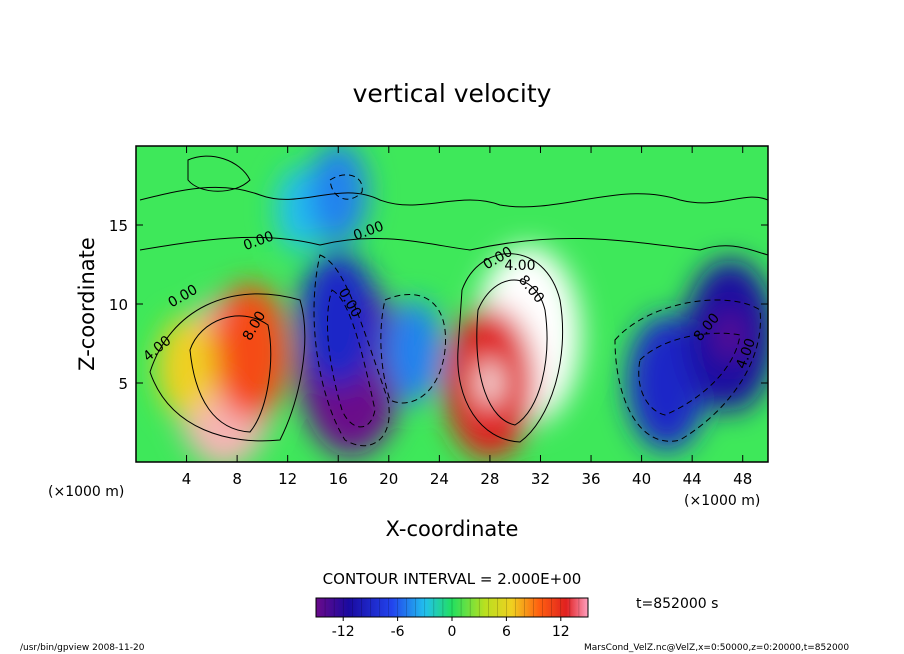 This screenshot has width=904, height=654. What do you see at coordinates (82, 648) in the screenshot?
I see `footer-left: /usr/bin/gpview 2008-11-20` at bounding box center [82, 648].